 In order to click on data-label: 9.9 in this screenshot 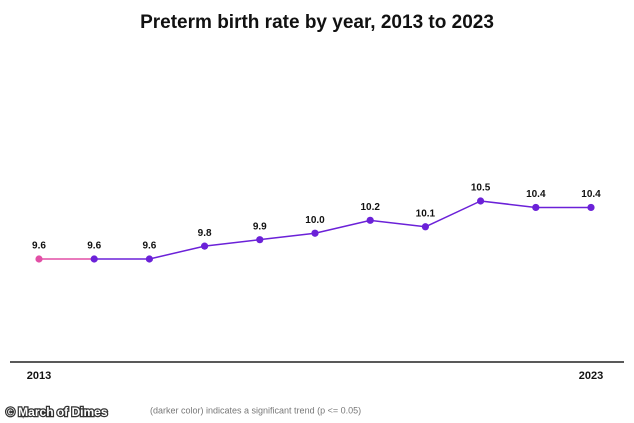, I will do `click(260, 226)`.